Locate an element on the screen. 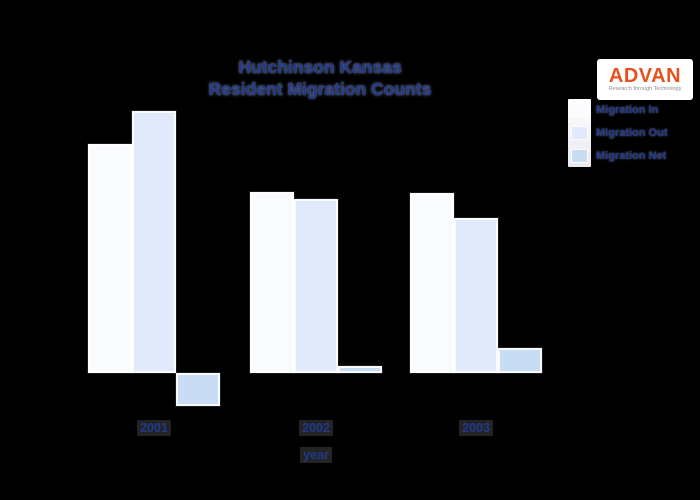 This screenshot has height=500, width=700. legend-label-migration-net: Migration Net is located at coordinates (631, 155).